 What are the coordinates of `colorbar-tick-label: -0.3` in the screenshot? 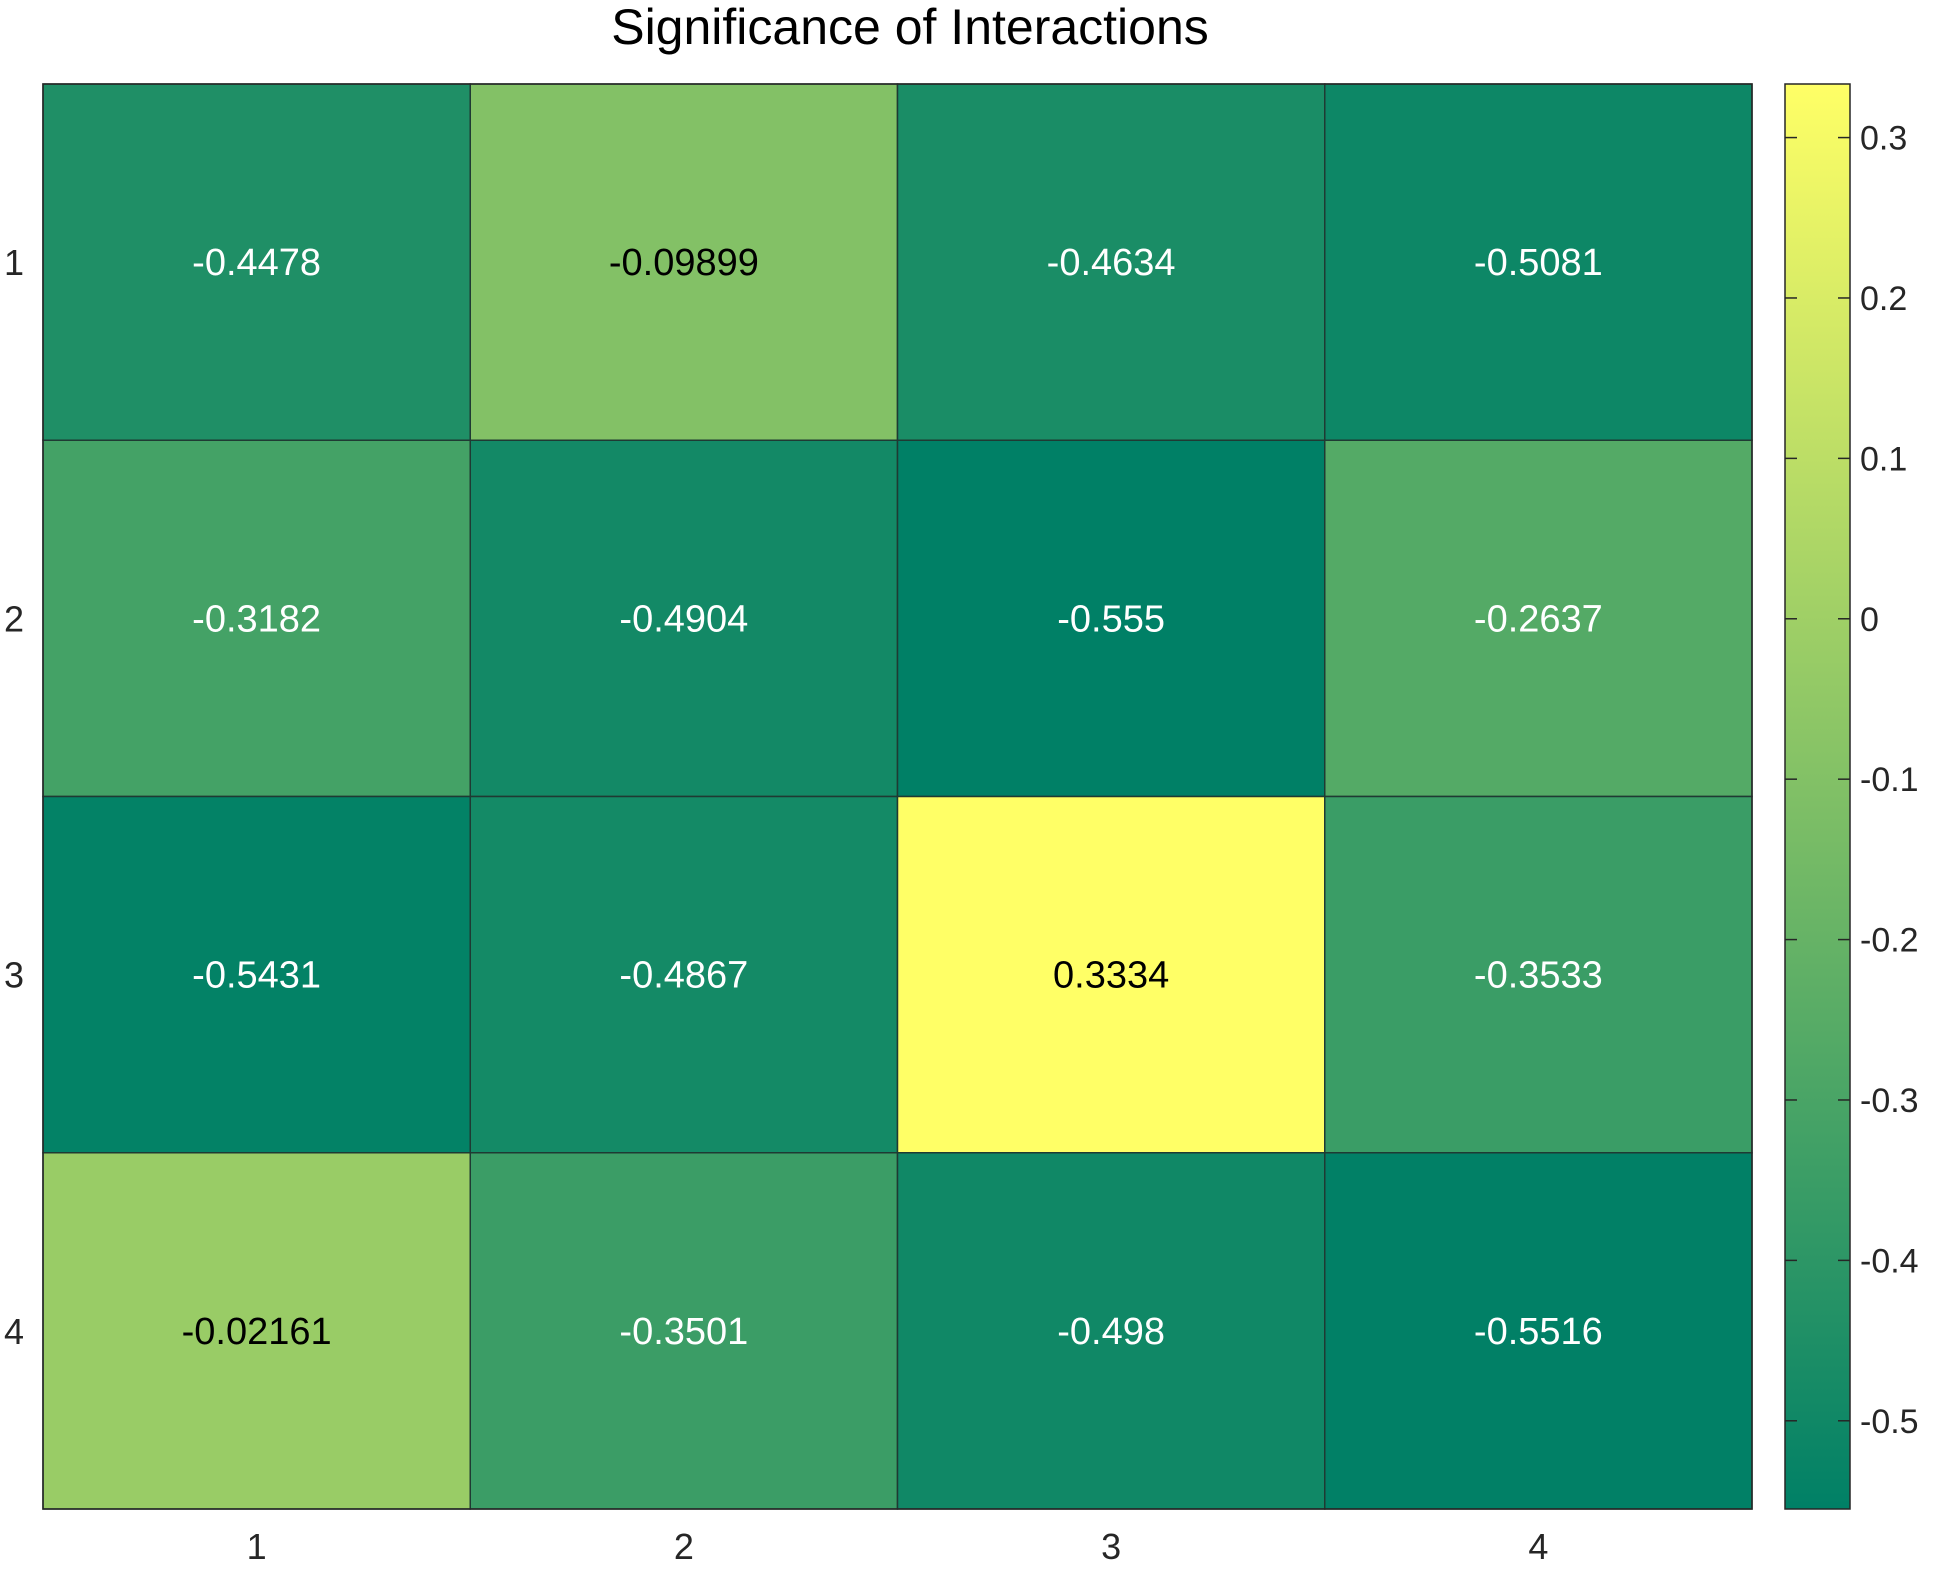 It's located at (1889, 1101).